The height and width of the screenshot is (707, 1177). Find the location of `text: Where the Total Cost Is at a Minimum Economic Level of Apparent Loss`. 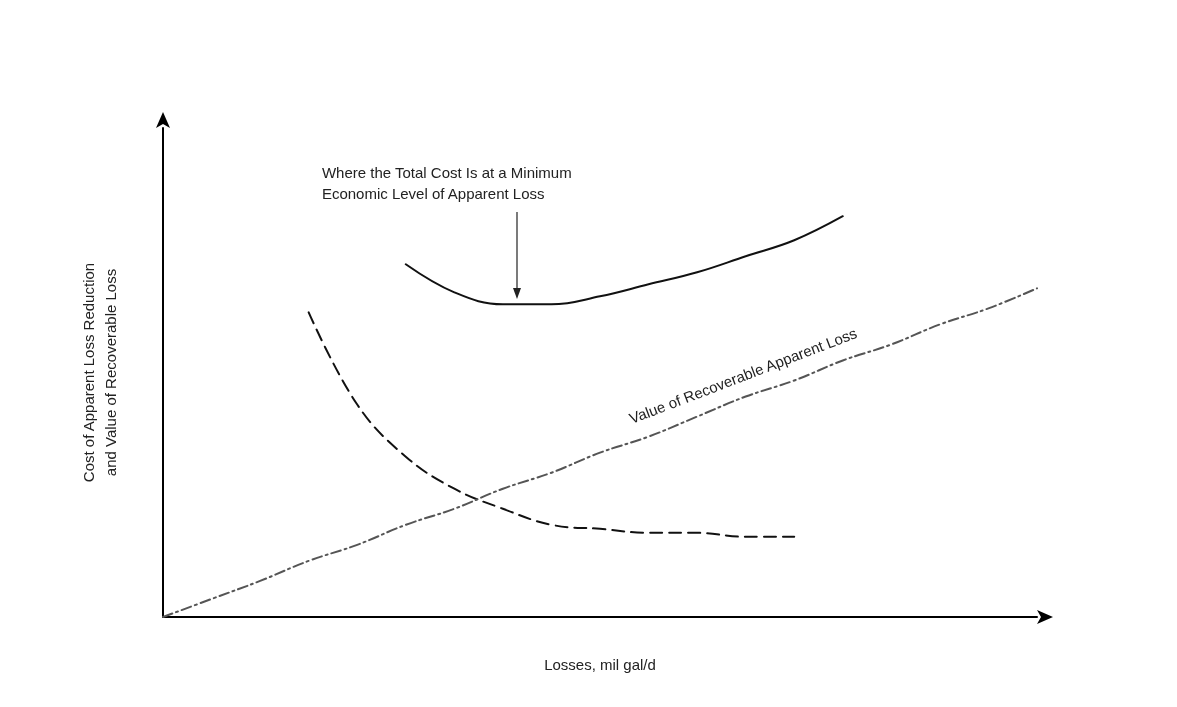

text: Where the Total Cost Is at a Minimum Economic Level of Apparent Loss is located at coordinates (446, 183).